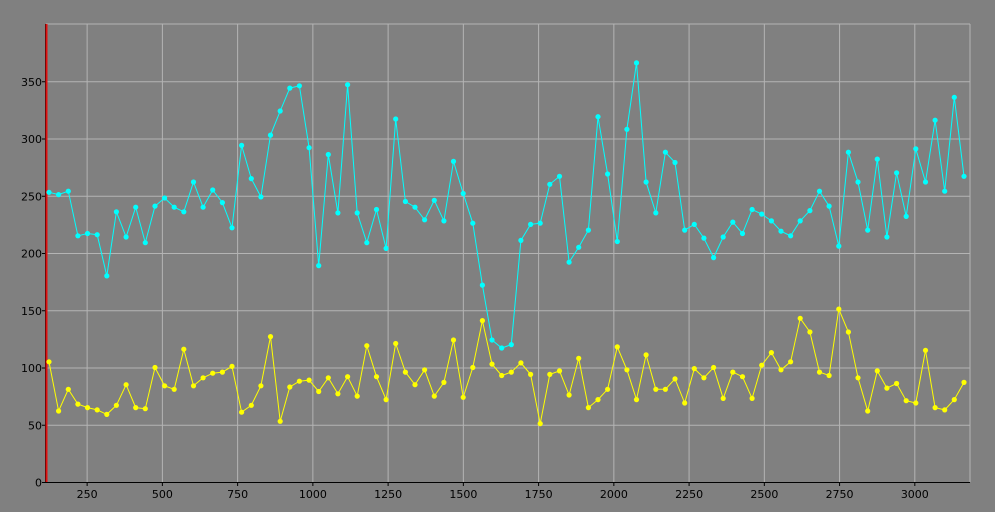 This screenshot has width=995, height=512. I want to click on x-tick-label: 2750, so click(840, 494).